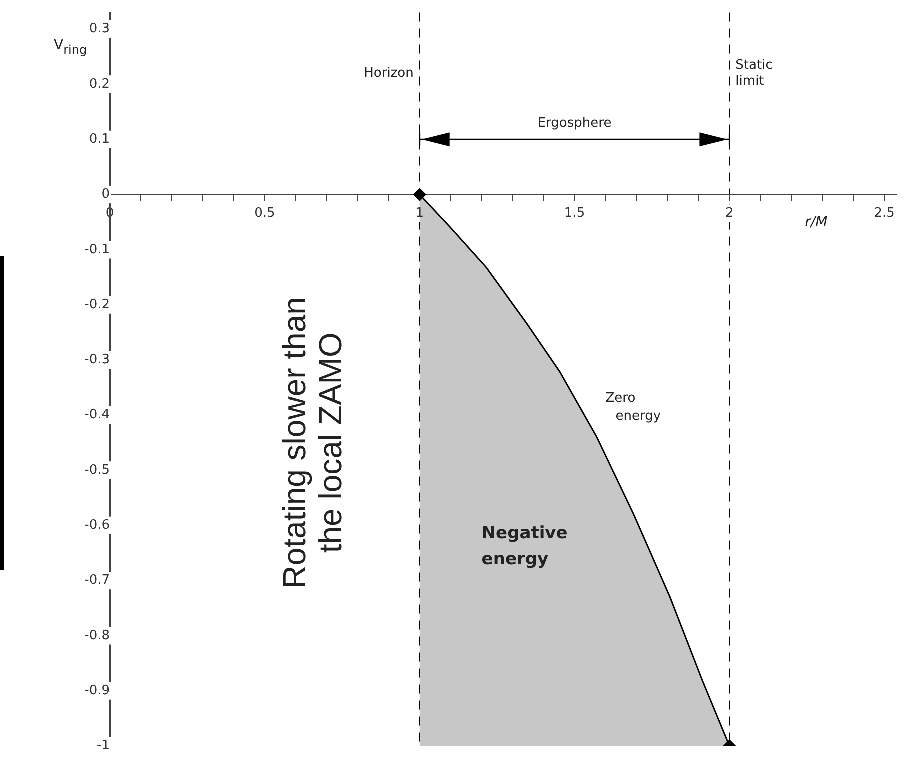 This screenshot has height=759, width=904. I want to click on x-tick-label: 1.5, so click(575, 213).